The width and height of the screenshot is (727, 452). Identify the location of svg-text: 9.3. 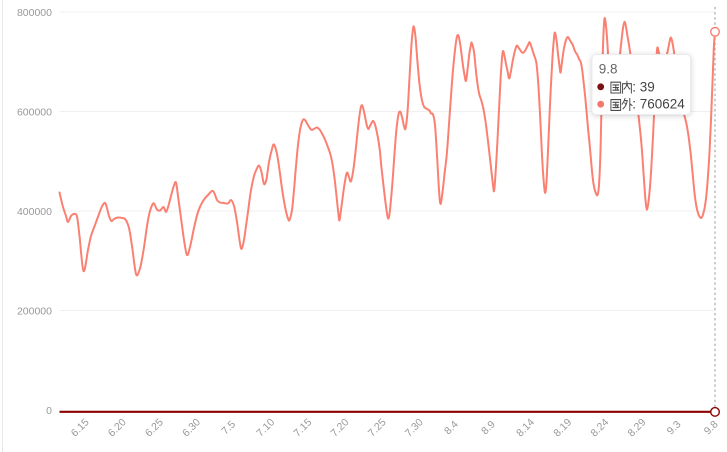
(674, 427).